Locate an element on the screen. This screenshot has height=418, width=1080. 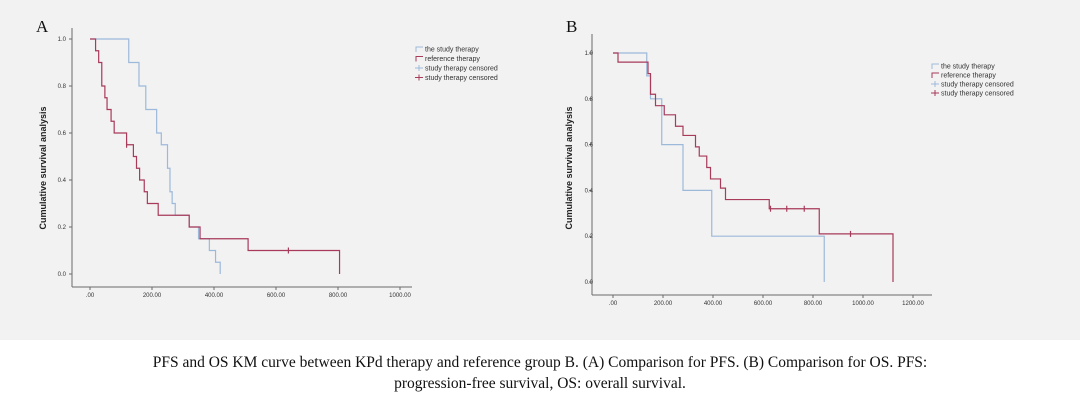
panel-label: A is located at coordinates (42, 26).